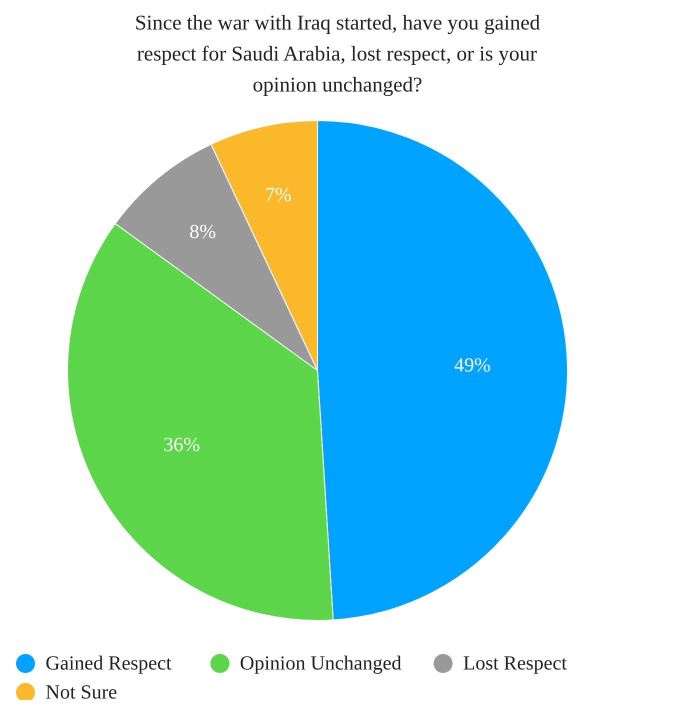 The image size is (694, 705). Describe the element at coordinates (181, 445) in the screenshot. I see `data-label: 36%` at that location.